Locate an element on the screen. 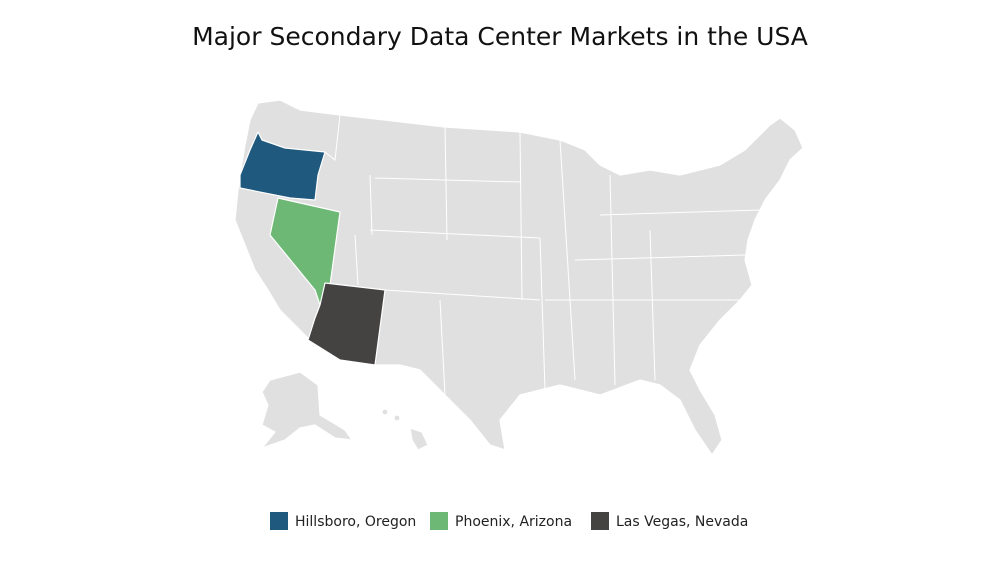  oregon is located at coordinates (282, 166).